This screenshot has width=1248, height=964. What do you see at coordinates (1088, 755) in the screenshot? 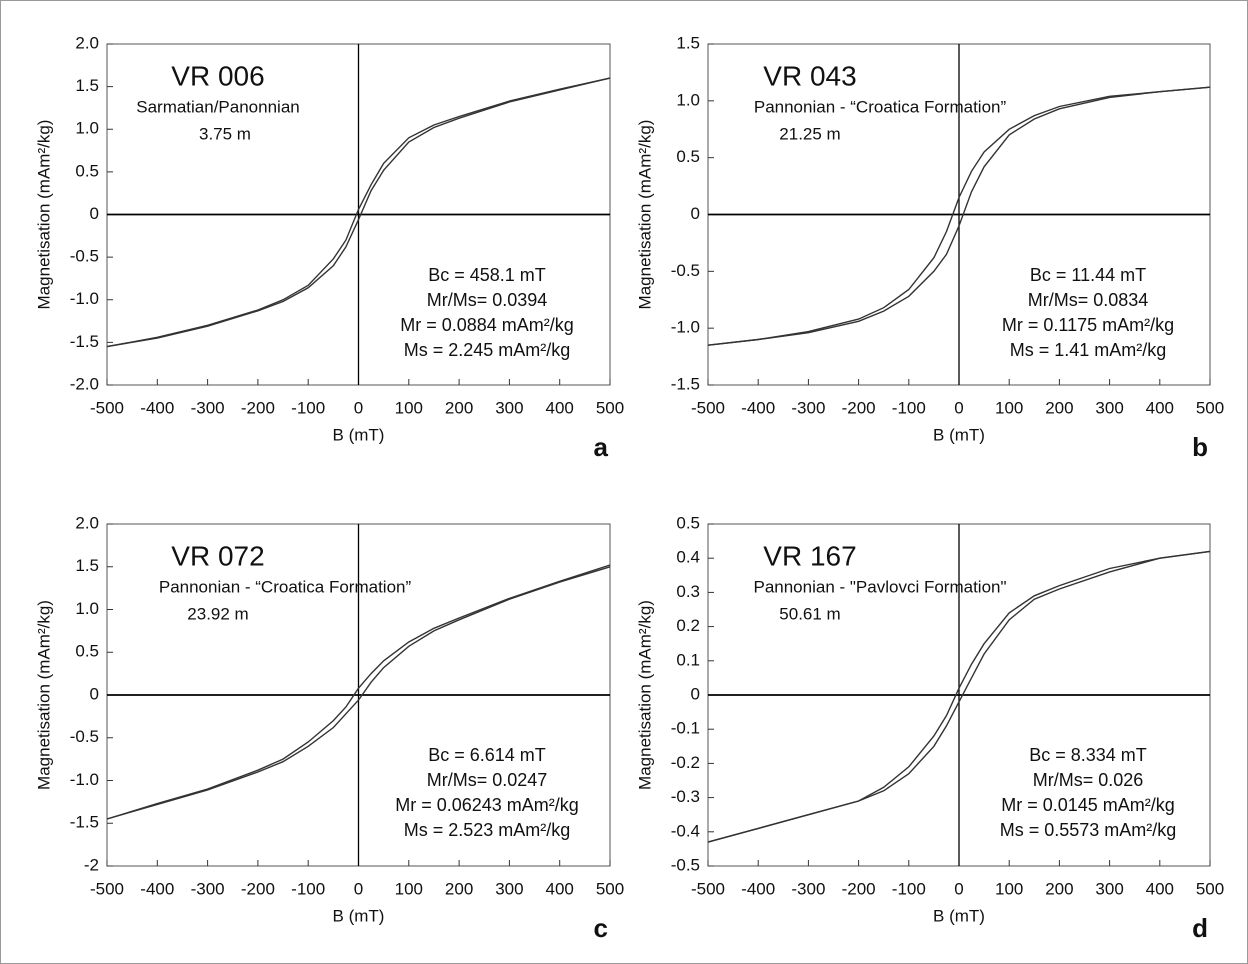
I see `stat-annotation: Bc = 8.334 mT` at bounding box center [1088, 755].